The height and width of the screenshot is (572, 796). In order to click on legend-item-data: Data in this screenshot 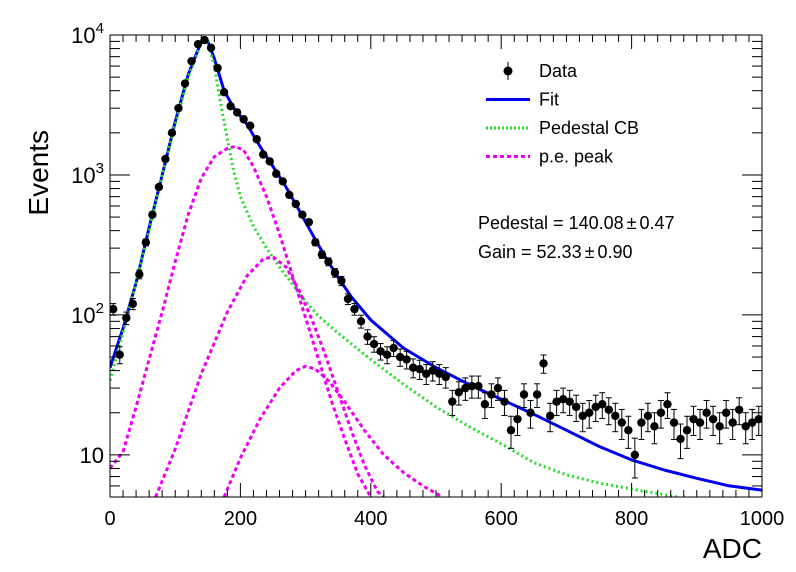, I will do `click(540, 71)`.